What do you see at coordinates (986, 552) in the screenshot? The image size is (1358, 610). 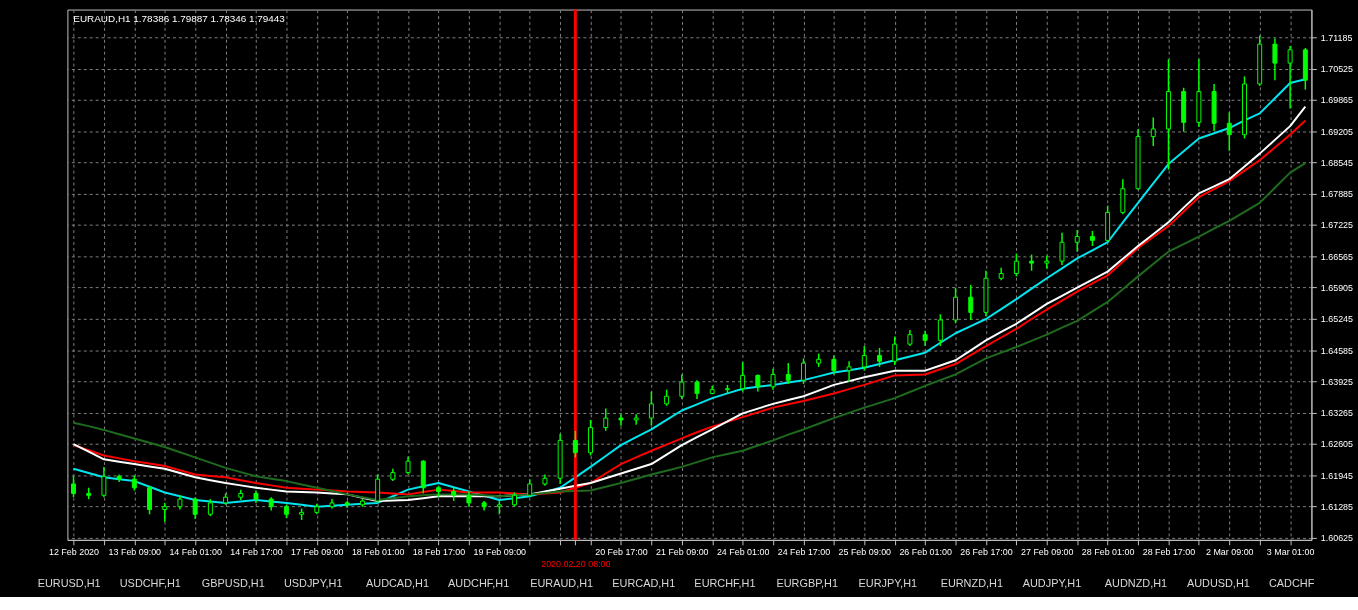 I see `x-tick-label: 26 Feb 17:00` at bounding box center [986, 552].